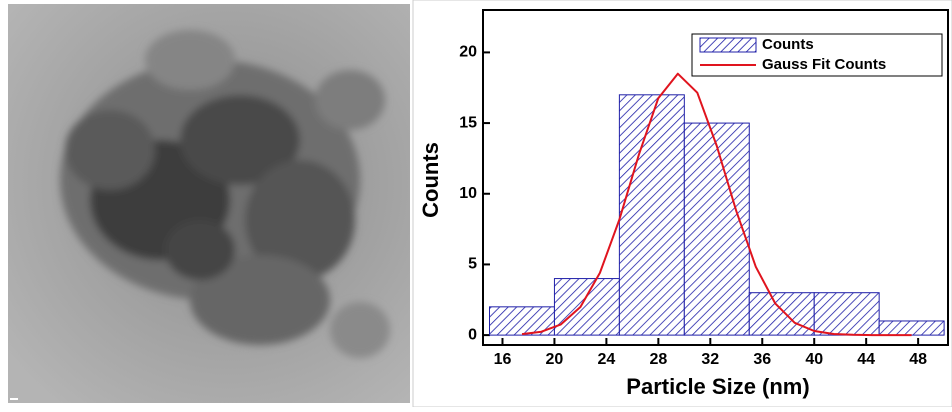 Image resolution: width=952 pixels, height=412 pixels. I want to click on x-tick-label: 28, so click(658, 359).